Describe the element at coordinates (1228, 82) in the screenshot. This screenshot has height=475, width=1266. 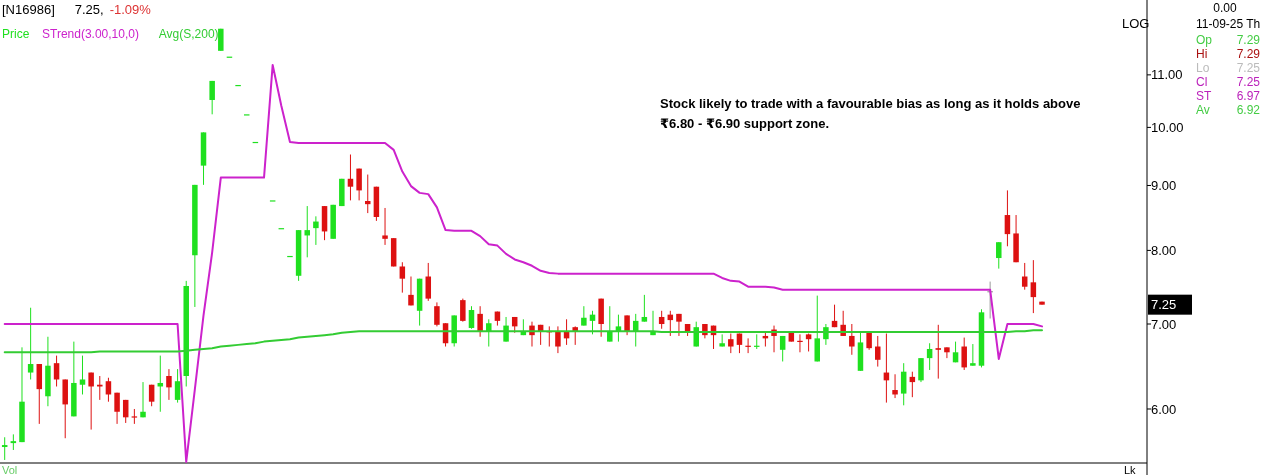
I see `text: Cl 7.25` at that location.